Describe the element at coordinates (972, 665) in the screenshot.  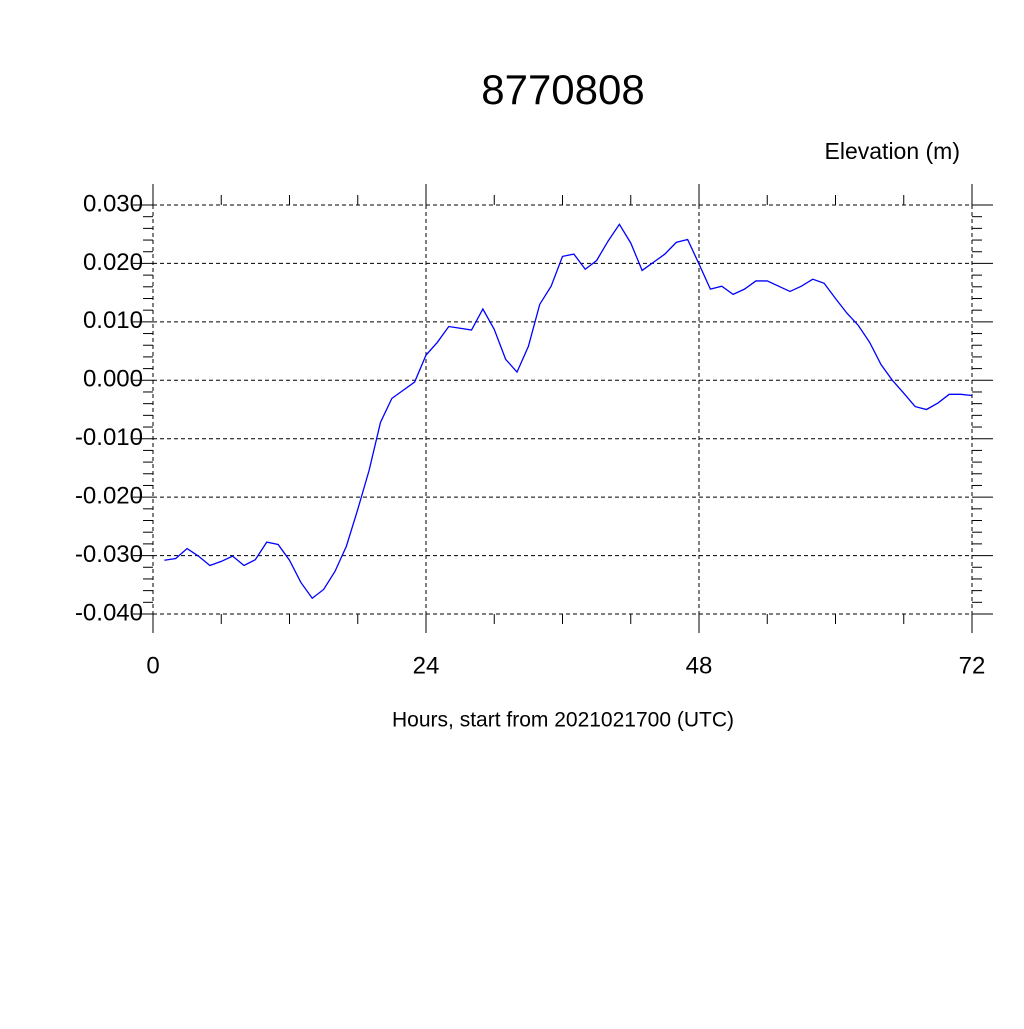
I see `x-tick-label: 72` at that location.